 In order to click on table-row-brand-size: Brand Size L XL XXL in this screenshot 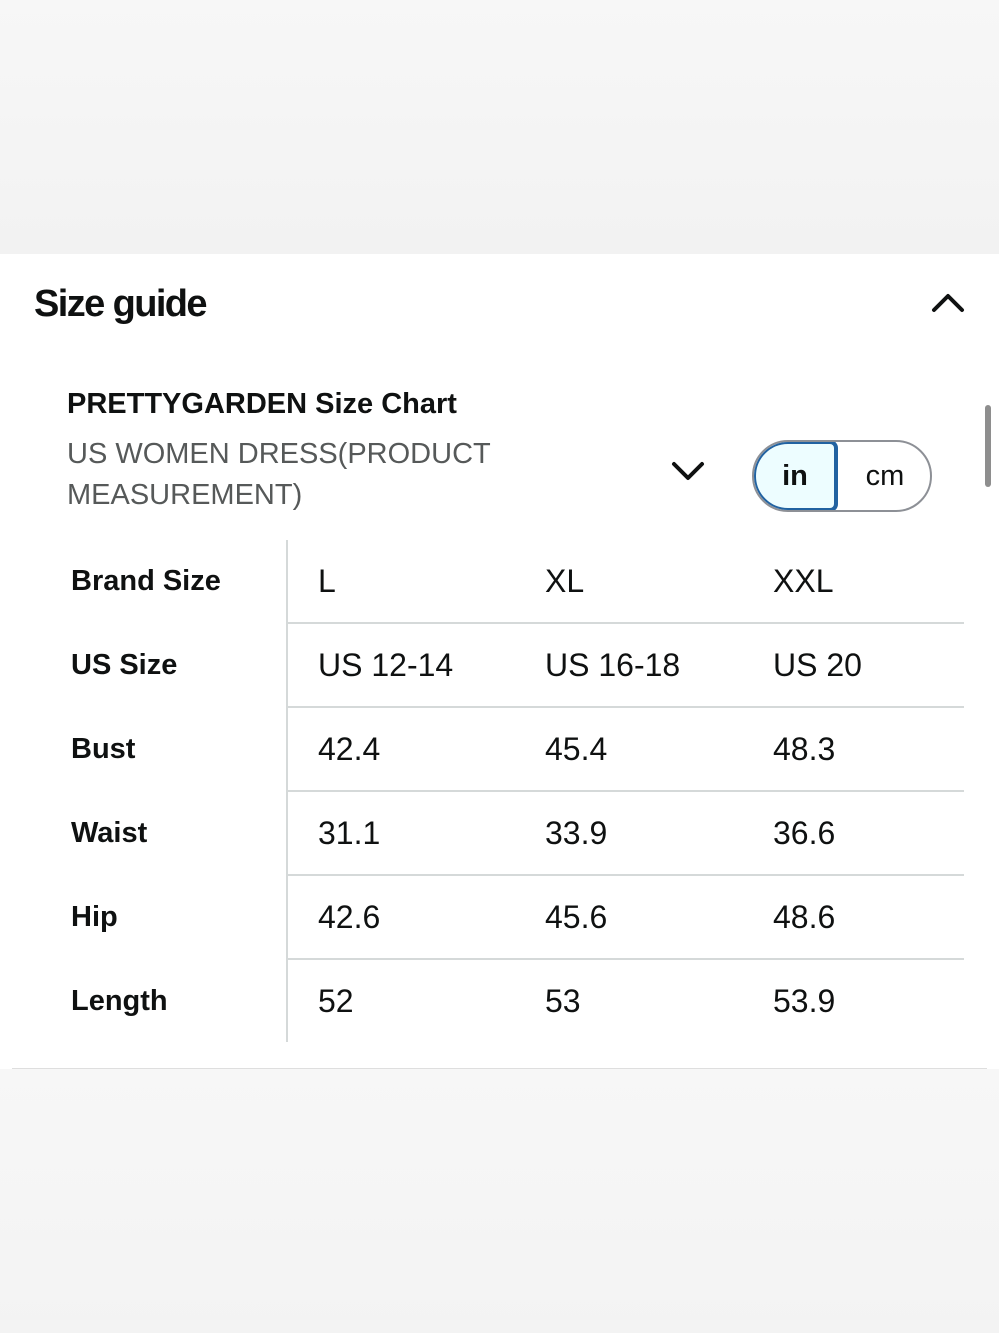, I will do `click(502, 582)`.